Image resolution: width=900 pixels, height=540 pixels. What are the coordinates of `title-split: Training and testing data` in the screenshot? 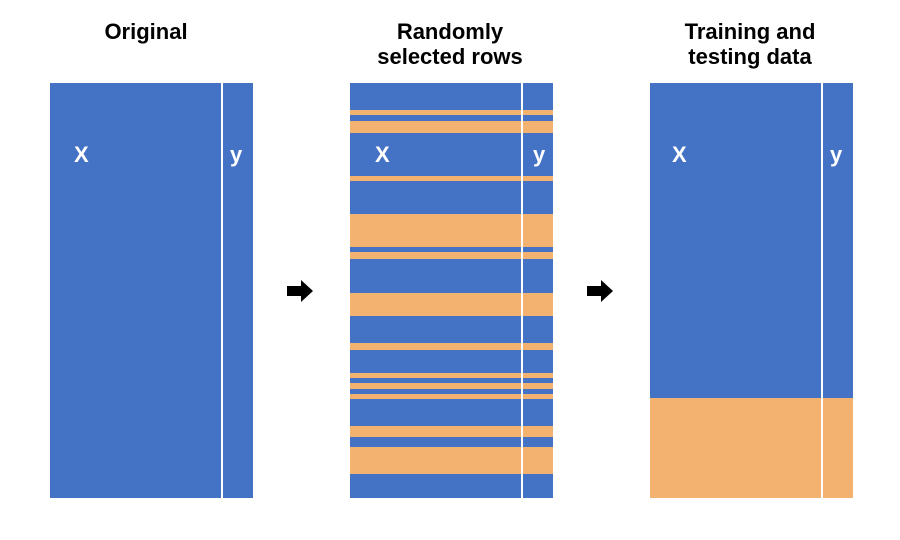 It's located at (750, 44).